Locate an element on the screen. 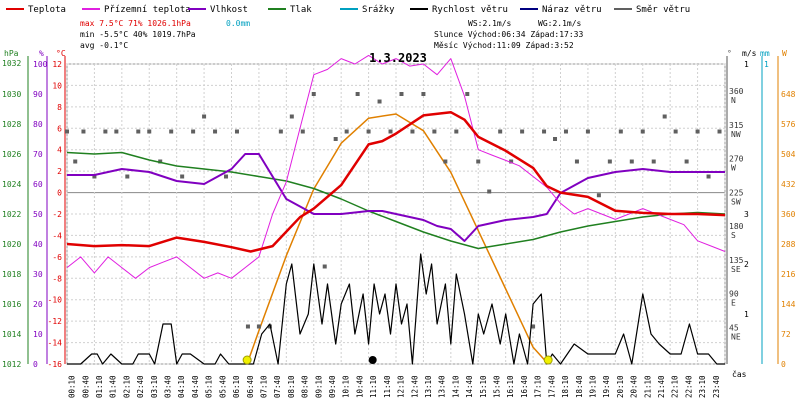 The height and width of the screenshot is (404, 800). pressure-tick-label: 1032 is located at coordinates (11, 63).